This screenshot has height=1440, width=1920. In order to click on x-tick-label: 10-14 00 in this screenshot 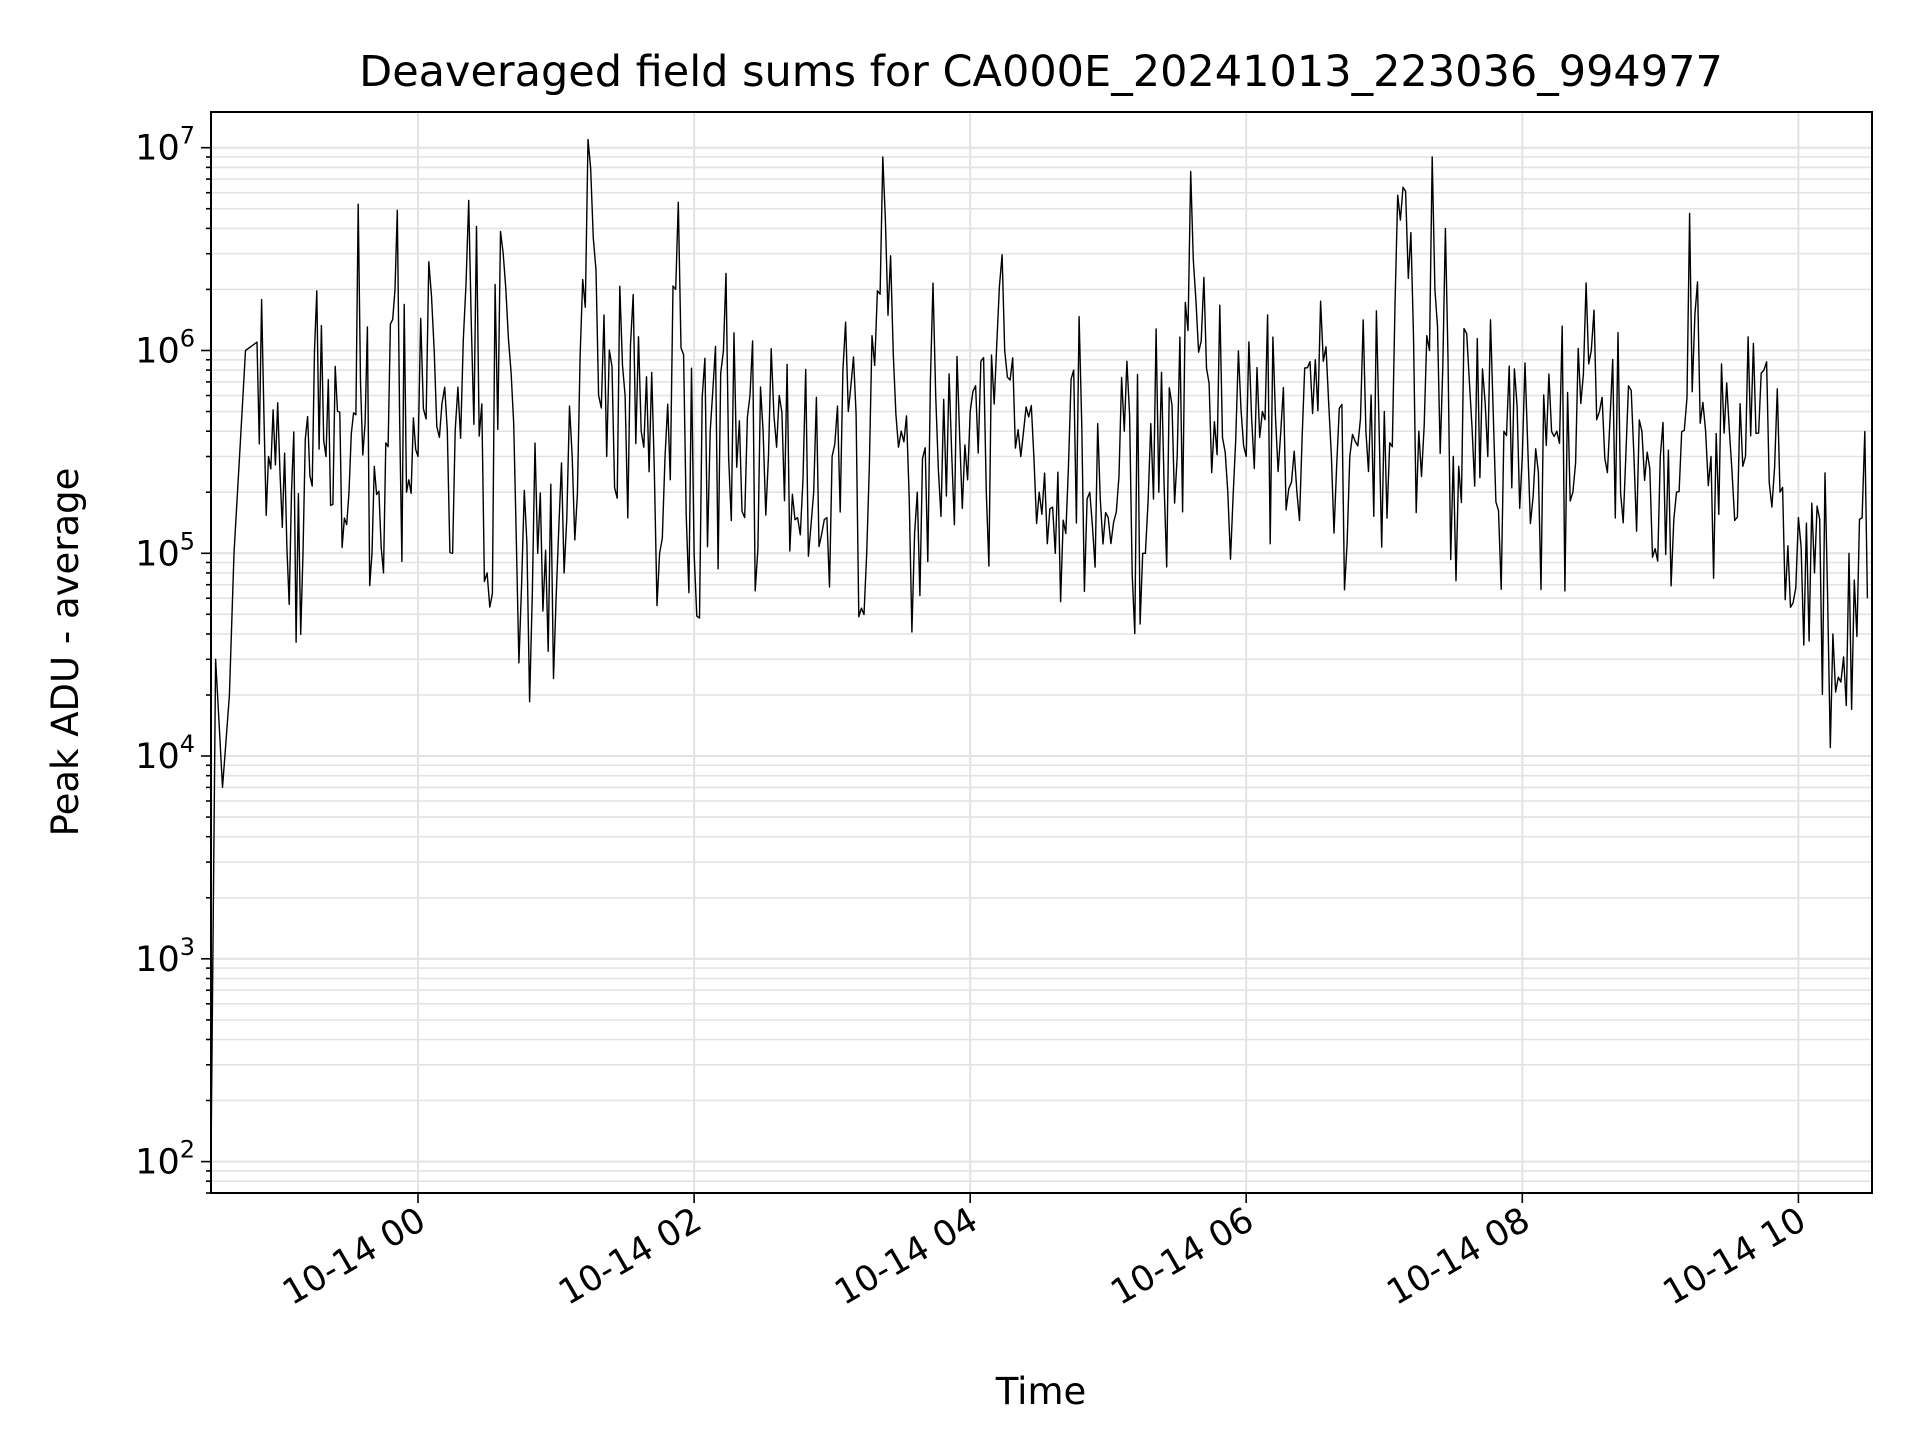, I will do `click(354, 1256)`.